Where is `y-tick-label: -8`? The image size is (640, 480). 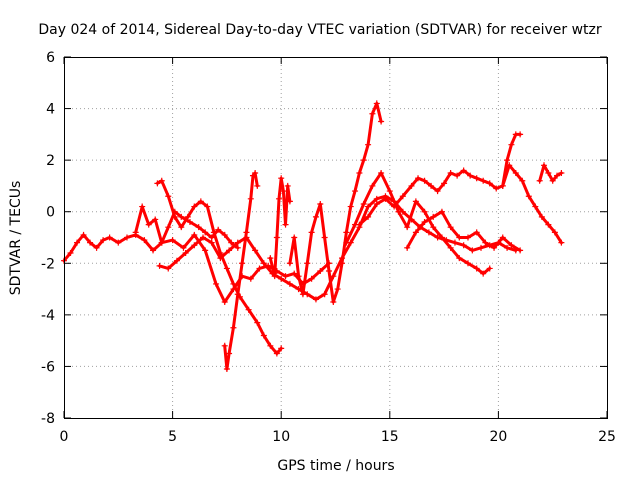 y-tick-label: -8 is located at coordinates (48, 419).